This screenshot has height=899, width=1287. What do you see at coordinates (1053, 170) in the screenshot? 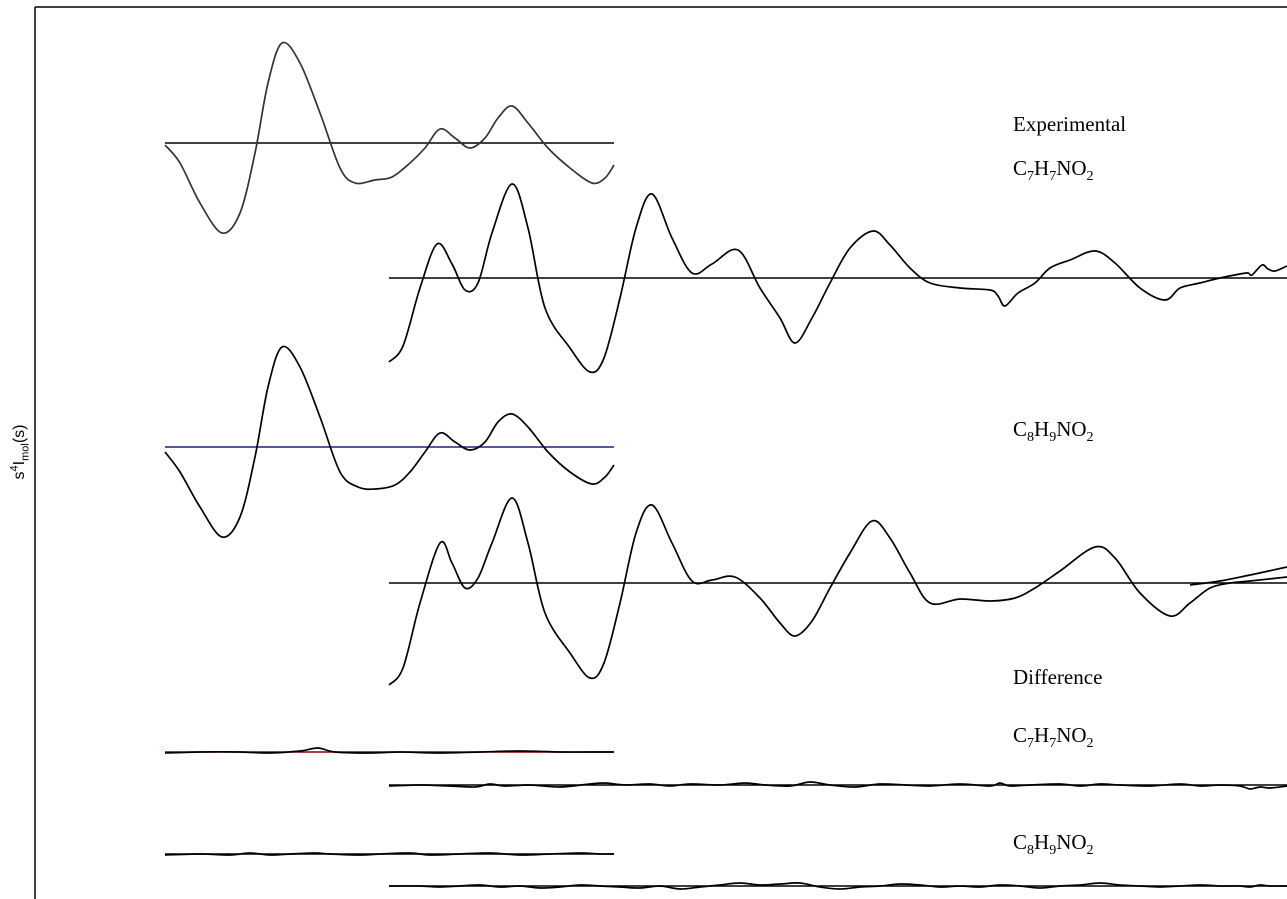
I see `label-experimental-formula: C7H7NO2` at bounding box center [1053, 170].